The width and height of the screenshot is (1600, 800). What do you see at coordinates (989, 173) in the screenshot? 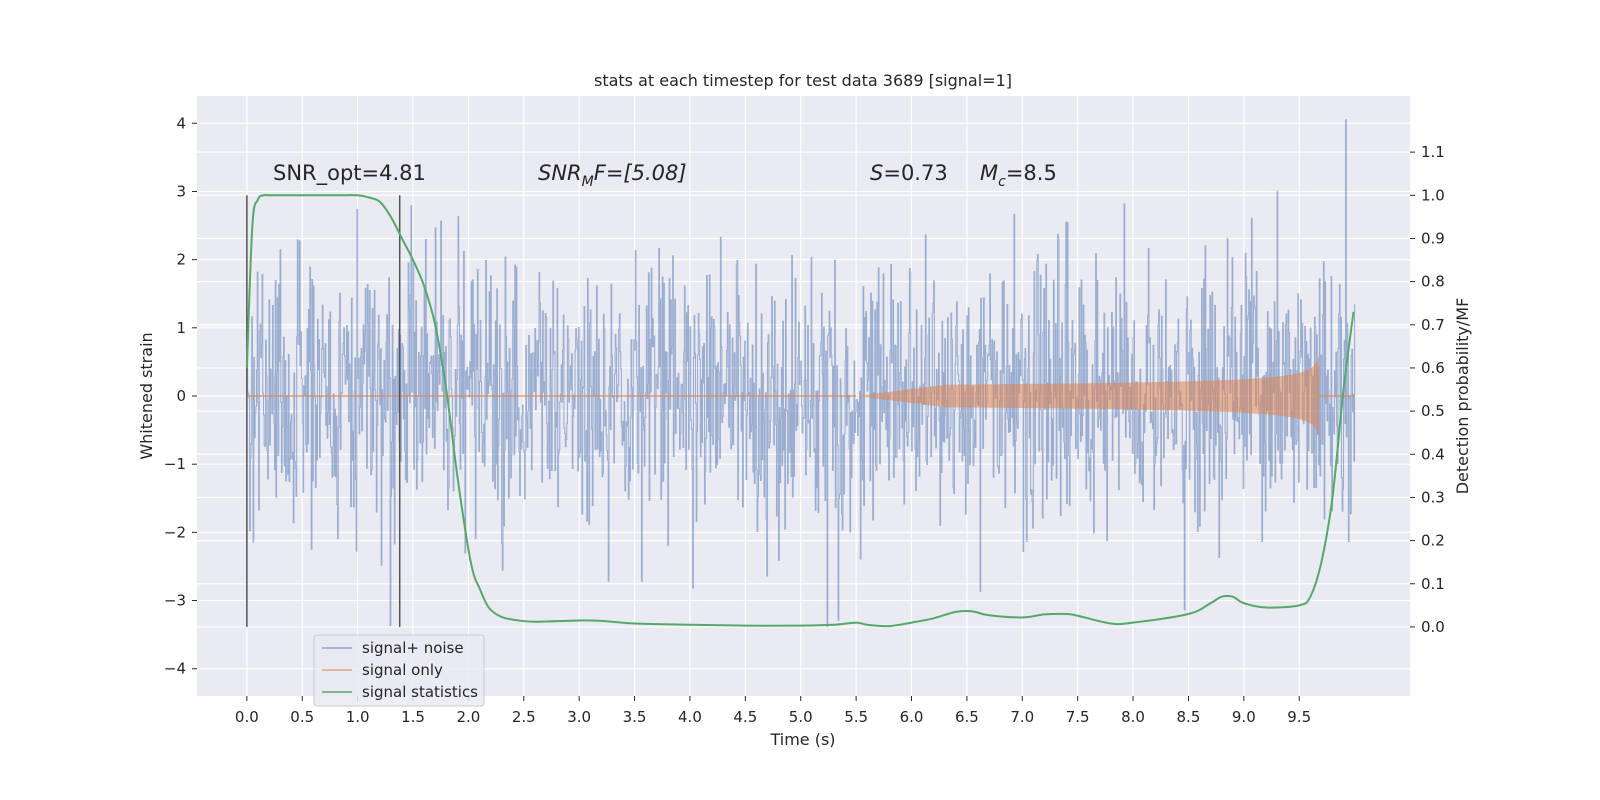
I see `annotation-mc-var: M` at bounding box center [989, 173].